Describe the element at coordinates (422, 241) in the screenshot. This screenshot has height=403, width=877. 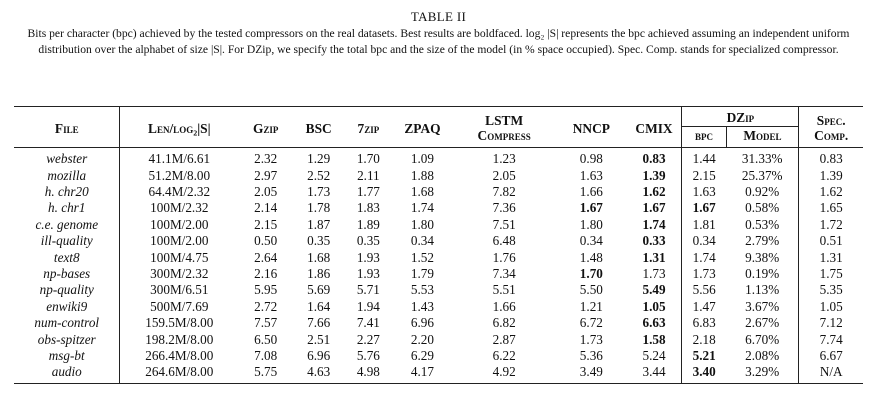
I see `cell-zpaq: 0.34` at that location.